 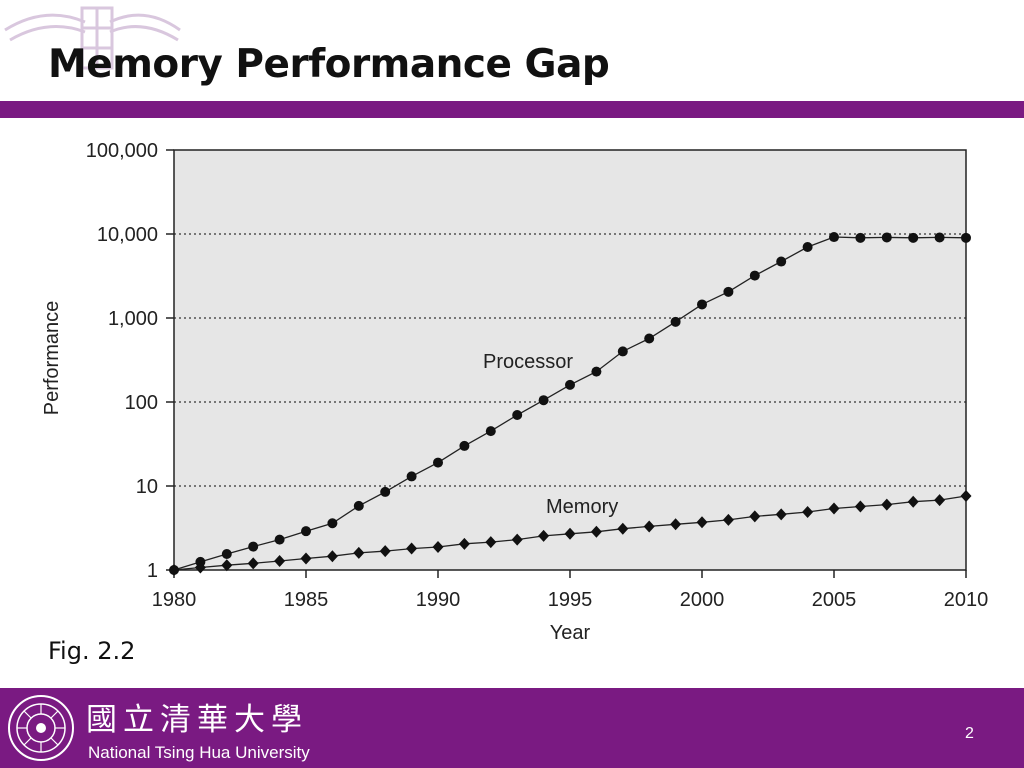 What do you see at coordinates (512, 109) in the screenshot?
I see `title-accent-bar` at bounding box center [512, 109].